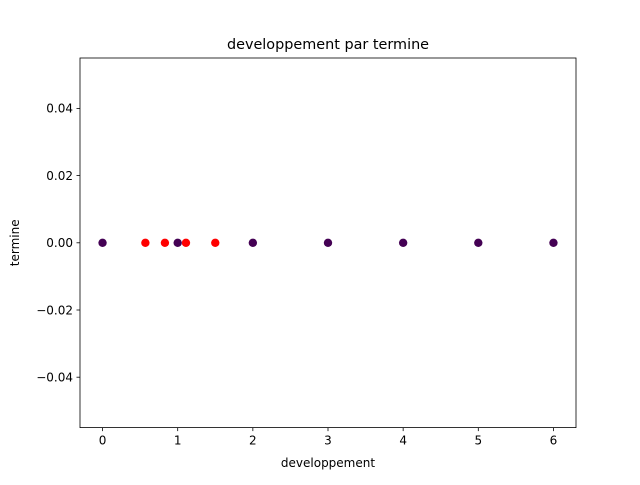 Image resolution: width=640 pixels, height=485 pixels. I want to click on y-tick-label: 0.04, so click(59, 109).